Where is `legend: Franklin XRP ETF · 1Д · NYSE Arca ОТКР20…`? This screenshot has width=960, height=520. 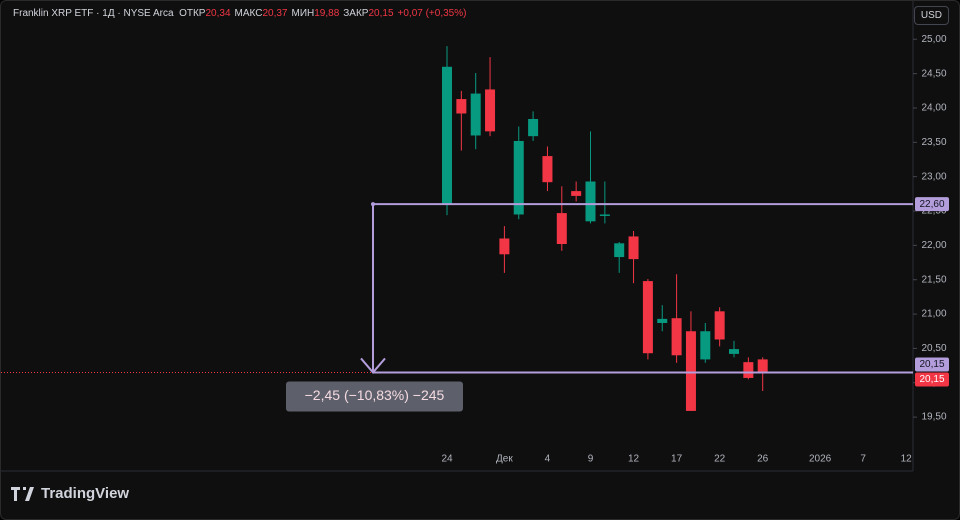 legend: Franklin XRP ETF · 1Д · NYSE Arca ОТКР20… is located at coordinates (241, 13).